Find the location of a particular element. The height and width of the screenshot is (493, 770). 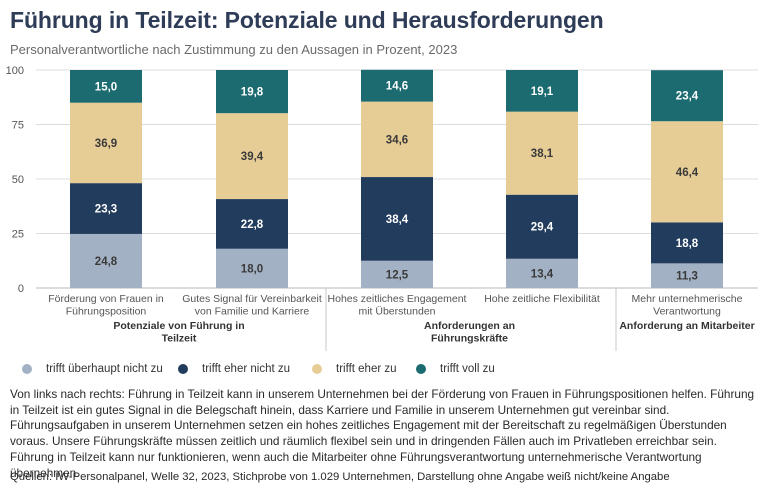

data-label: 12,5 is located at coordinates (397, 275).